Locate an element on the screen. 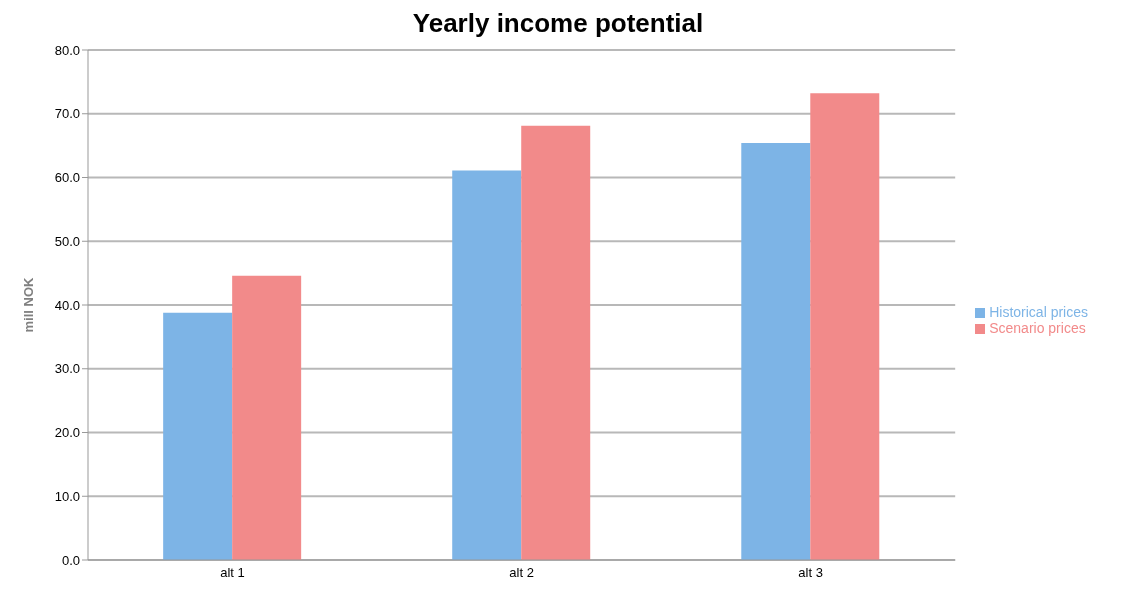 The height and width of the screenshot is (614, 1124). chart-title: Yearly income potential is located at coordinates (558, 23).